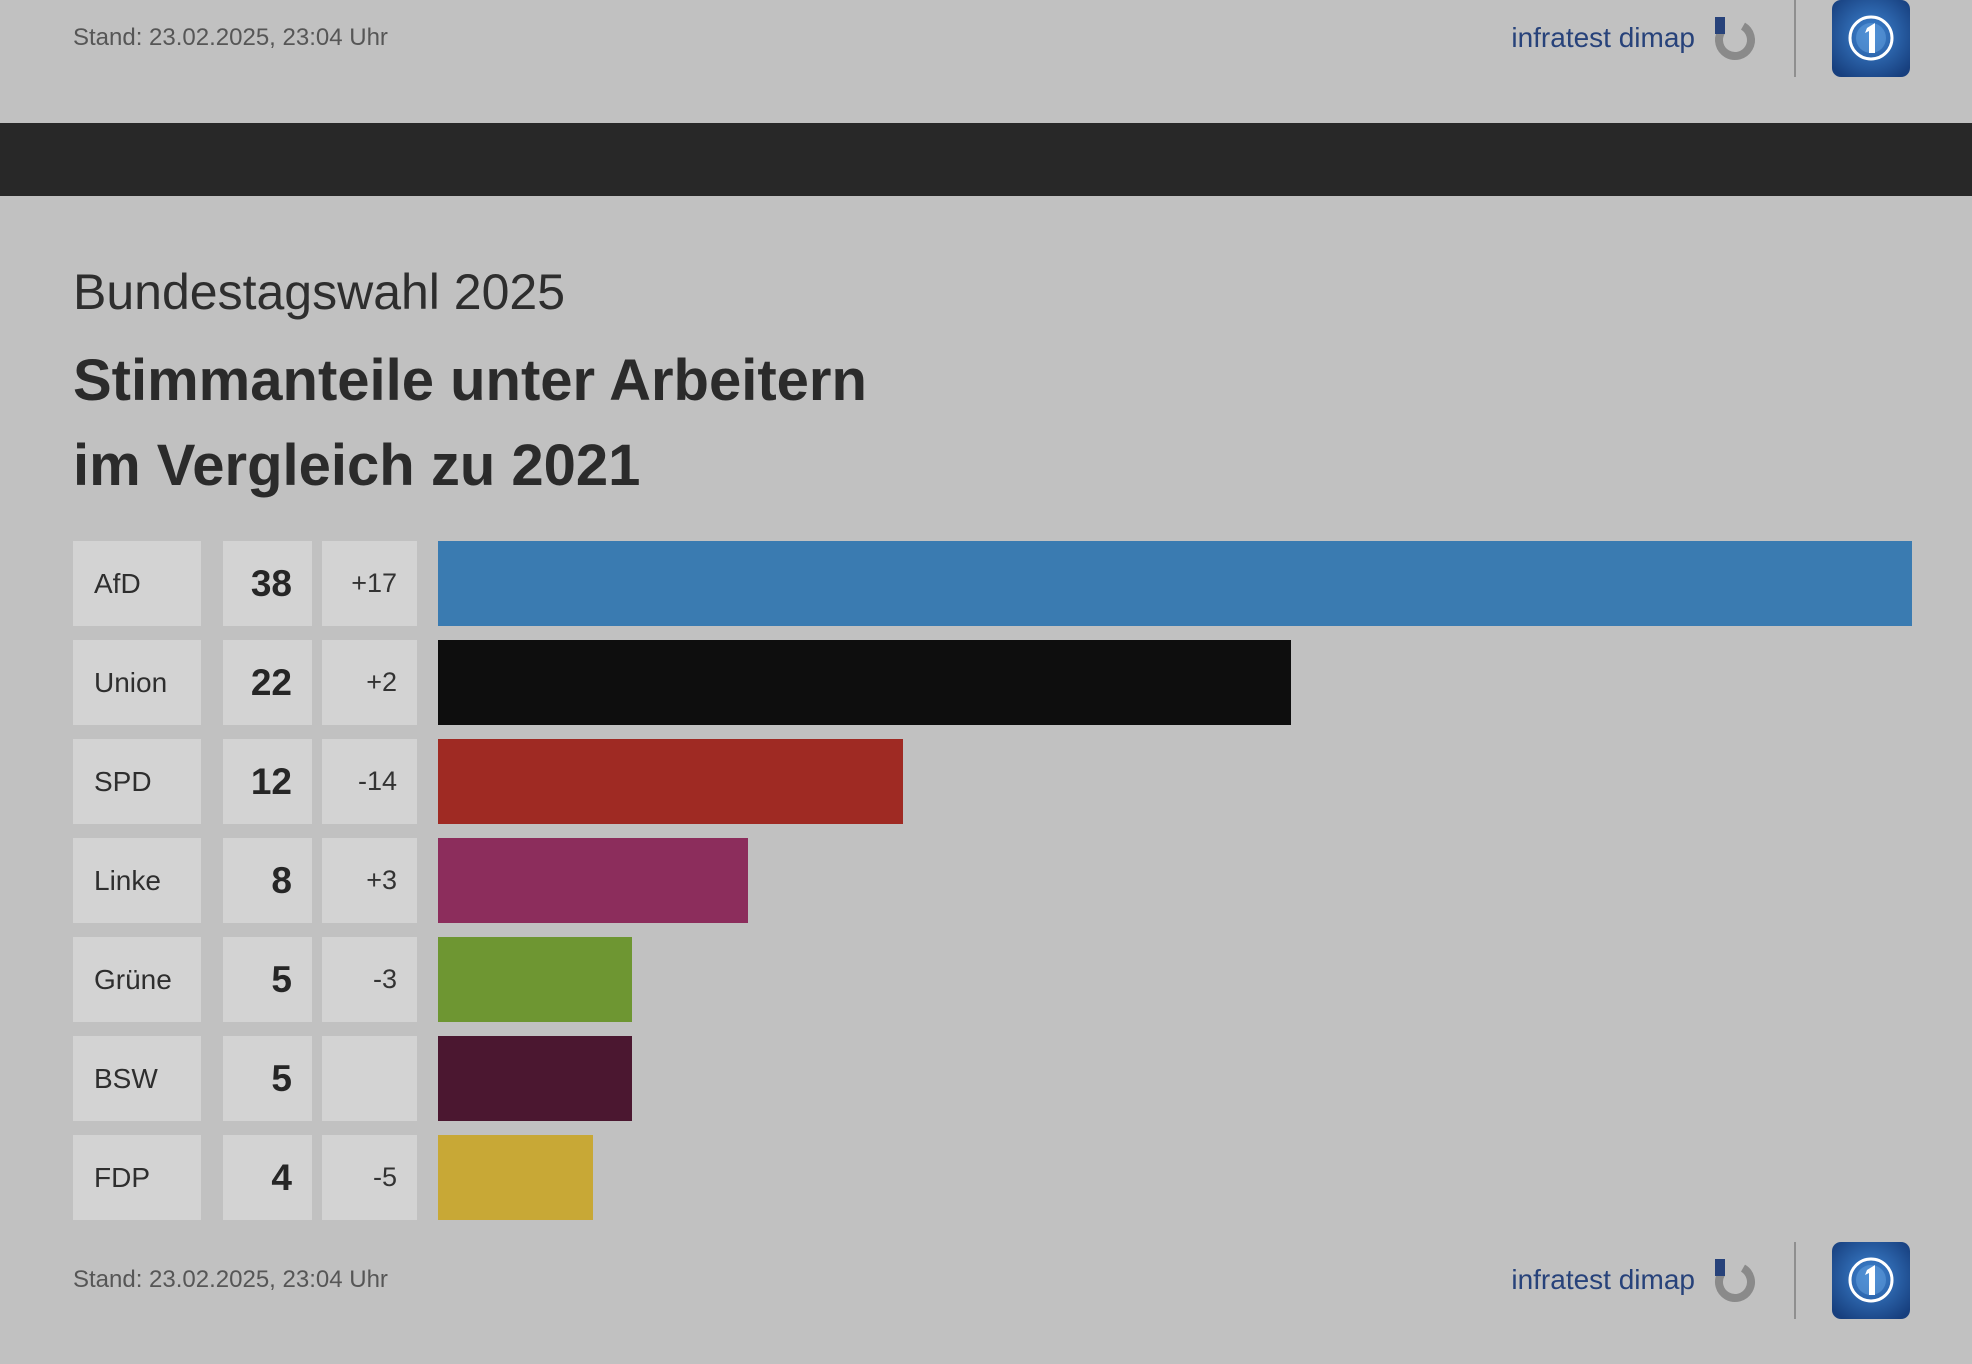 This screenshot has width=1972, height=1364. Describe the element at coordinates (1795, 38) in the screenshot. I see `header-divider` at that location.